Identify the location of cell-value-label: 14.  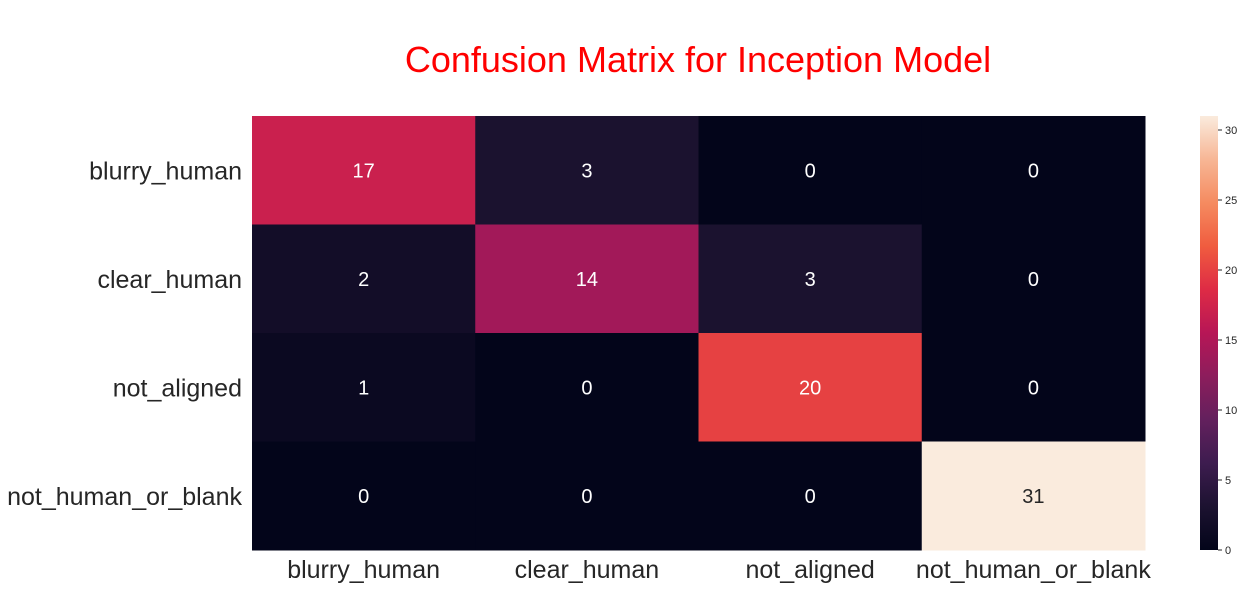
(587, 280).